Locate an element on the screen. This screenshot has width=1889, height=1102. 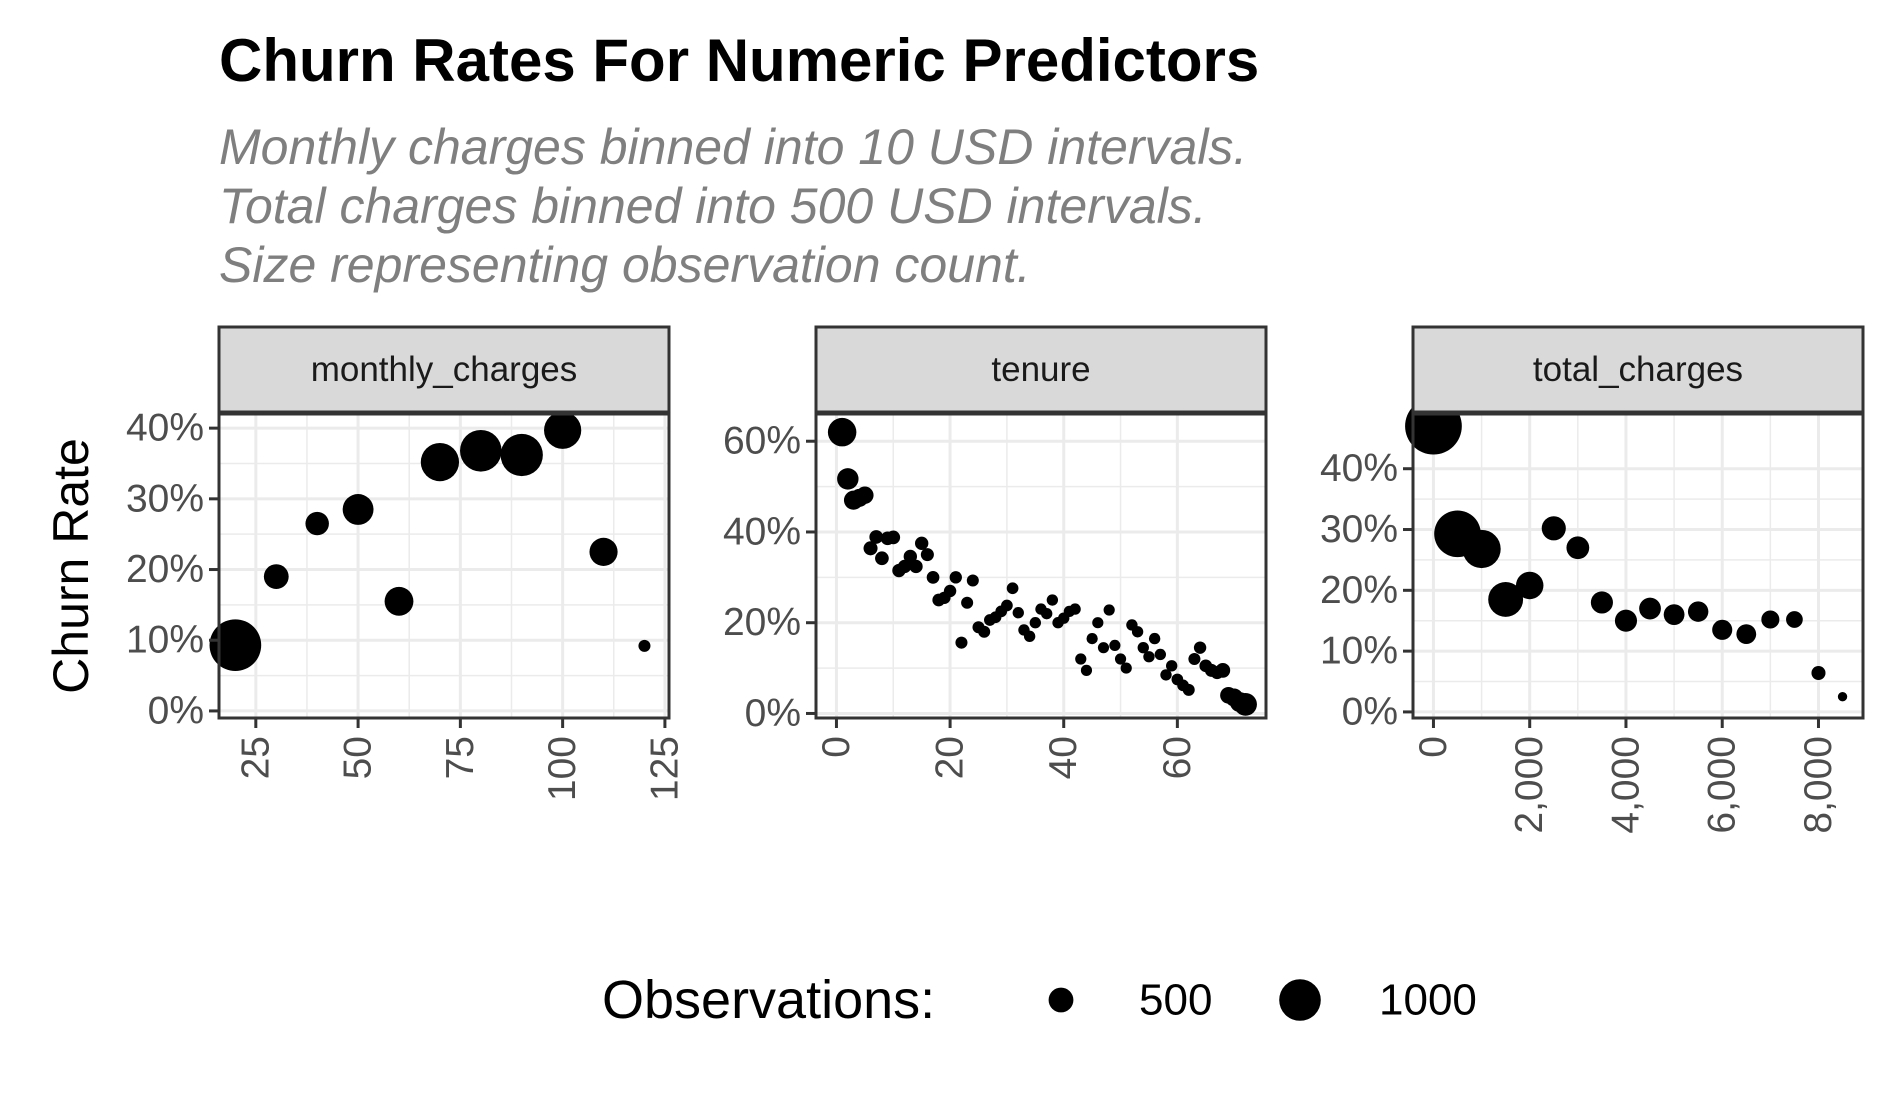
y-tick-label-monthly-charges: 0% is located at coordinates (176, 710).